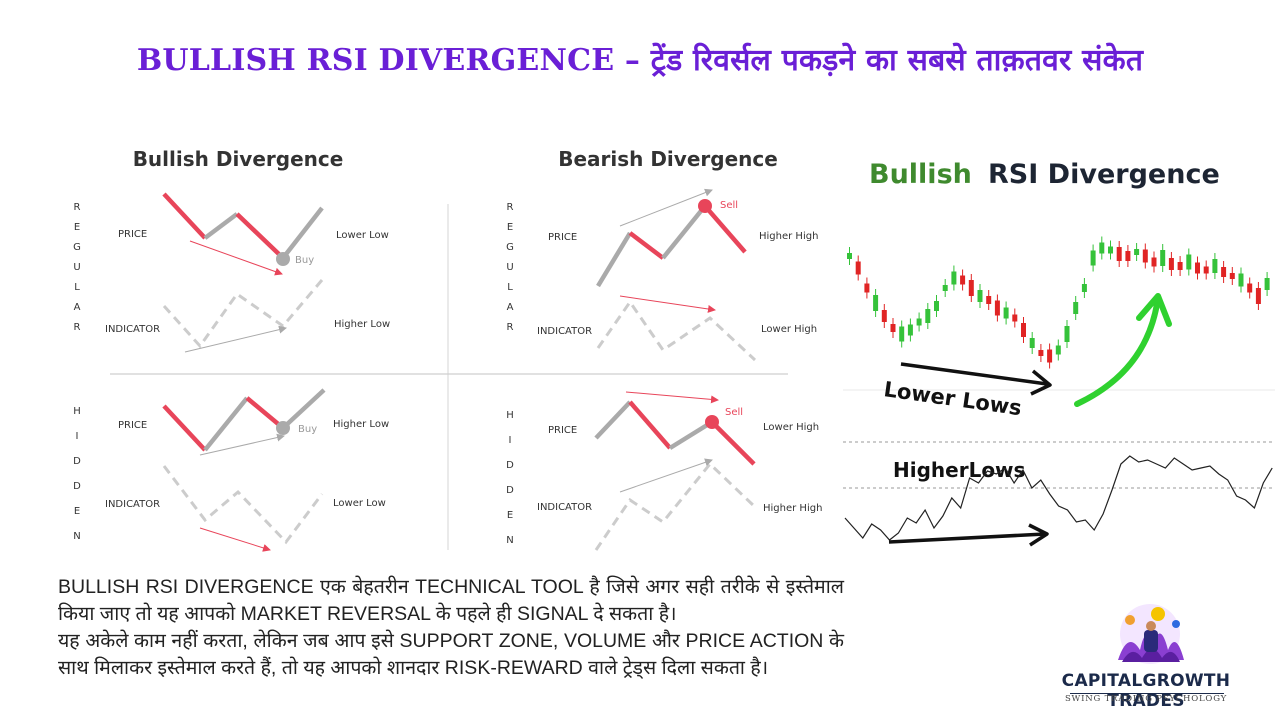 The height and width of the screenshot is (720, 1280). I want to click on sell-dot, so click(705, 206).